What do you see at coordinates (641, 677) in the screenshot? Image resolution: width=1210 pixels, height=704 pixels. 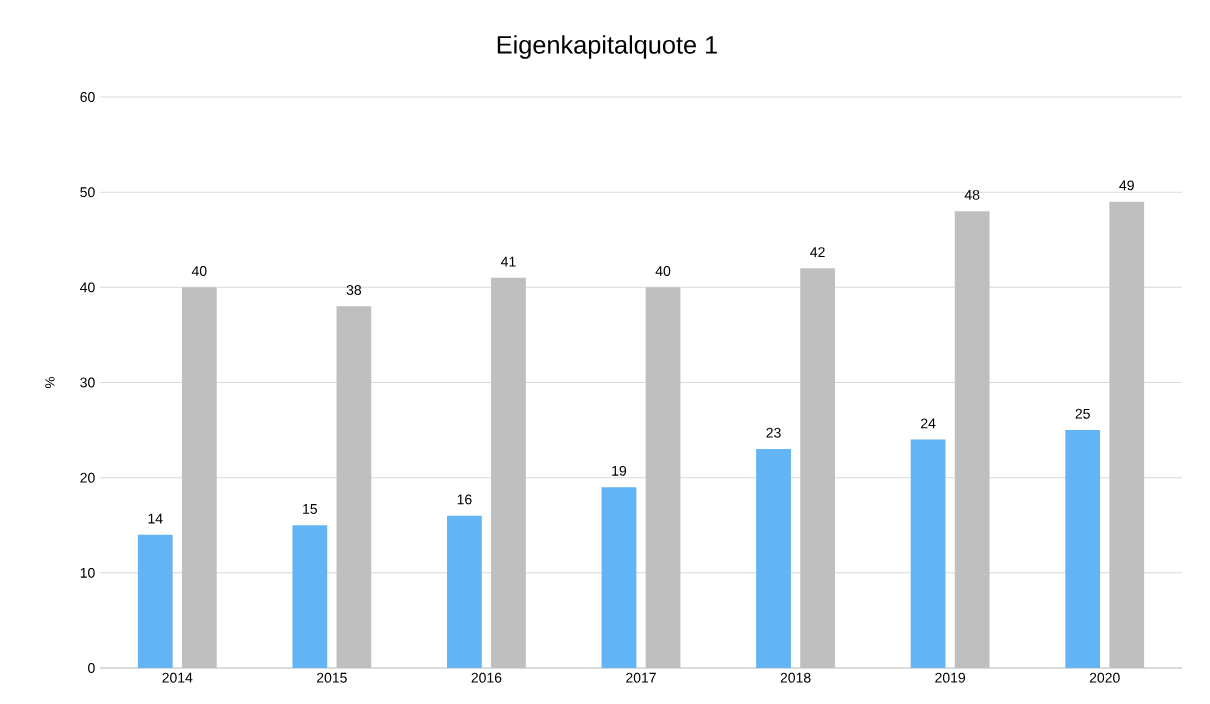 I see `x-tick-label: 2017` at bounding box center [641, 677].